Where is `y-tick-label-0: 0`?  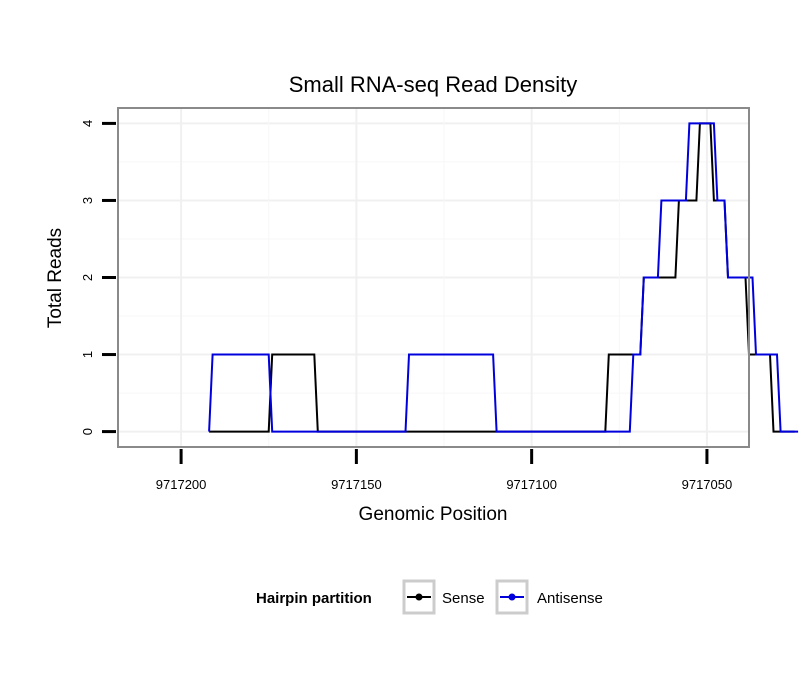 y-tick-label-0: 0 is located at coordinates (87, 431).